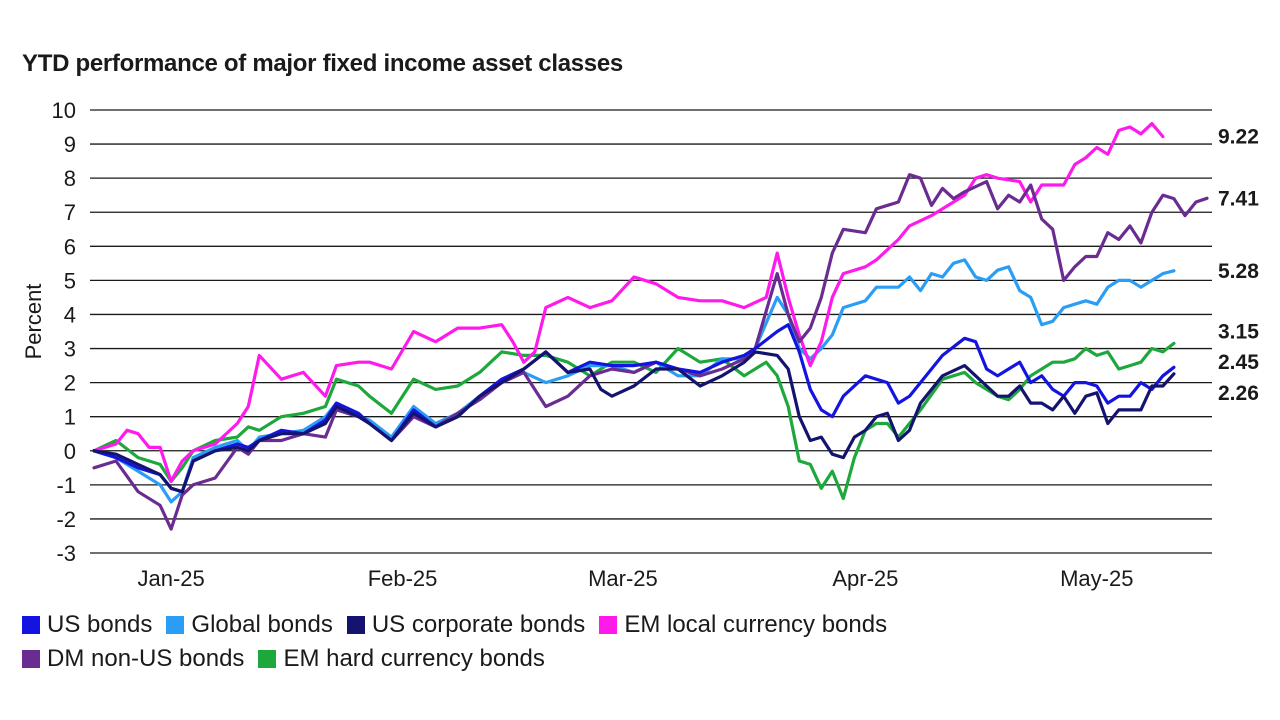  What do you see at coordinates (1238, 362) in the screenshot?
I see `end-value-label: 2.45` at bounding box center [1238, 362].